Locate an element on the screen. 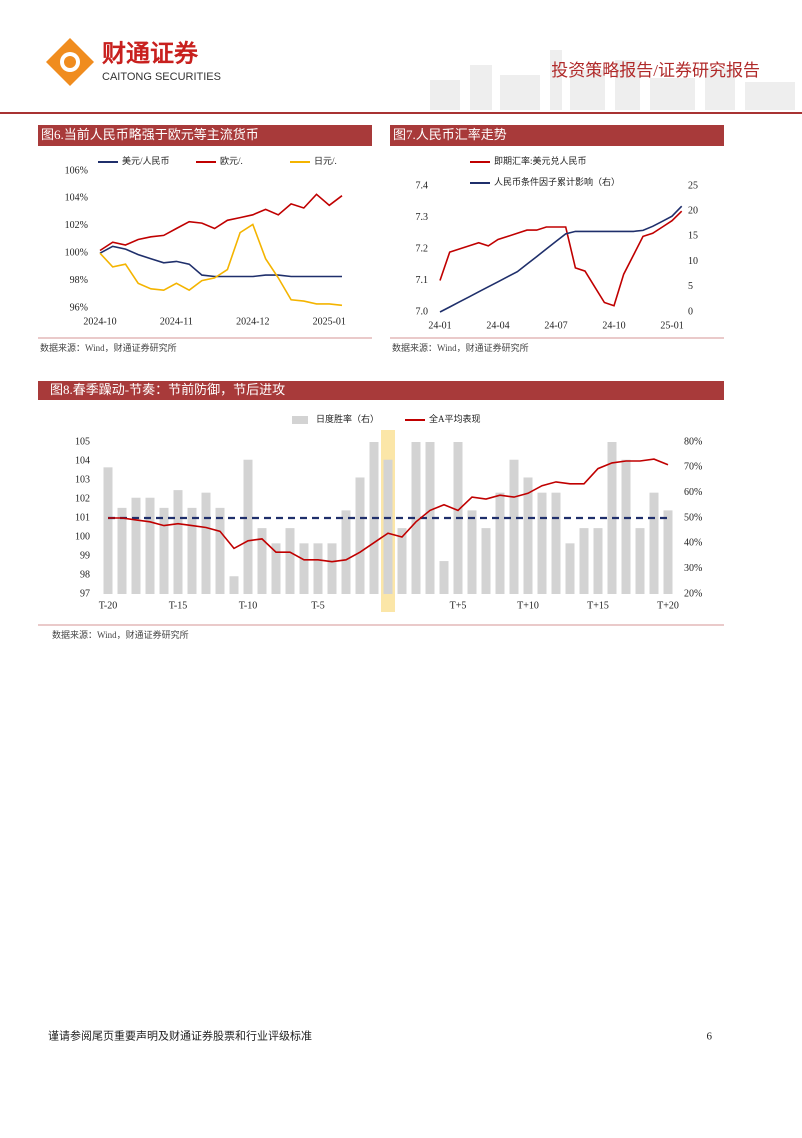  legend-label: 美元/人民币 is located at coordinates (146, 160).